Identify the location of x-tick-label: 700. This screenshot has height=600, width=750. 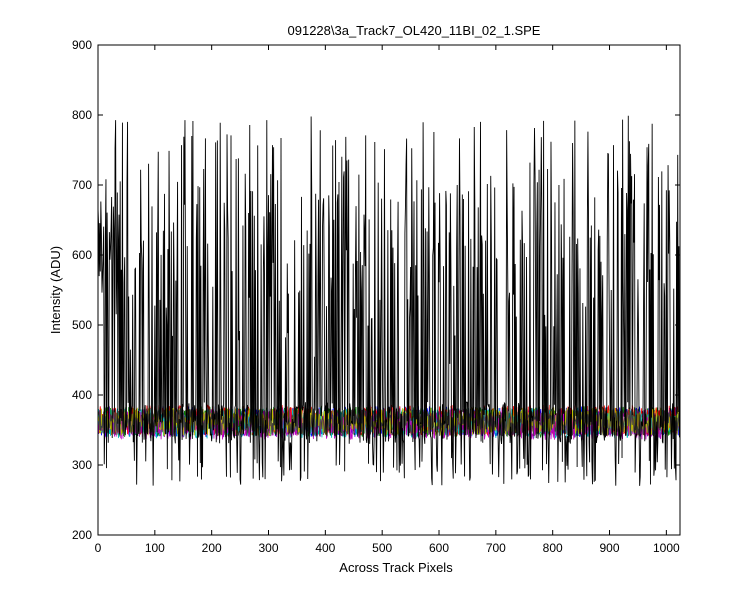
(496, 548).